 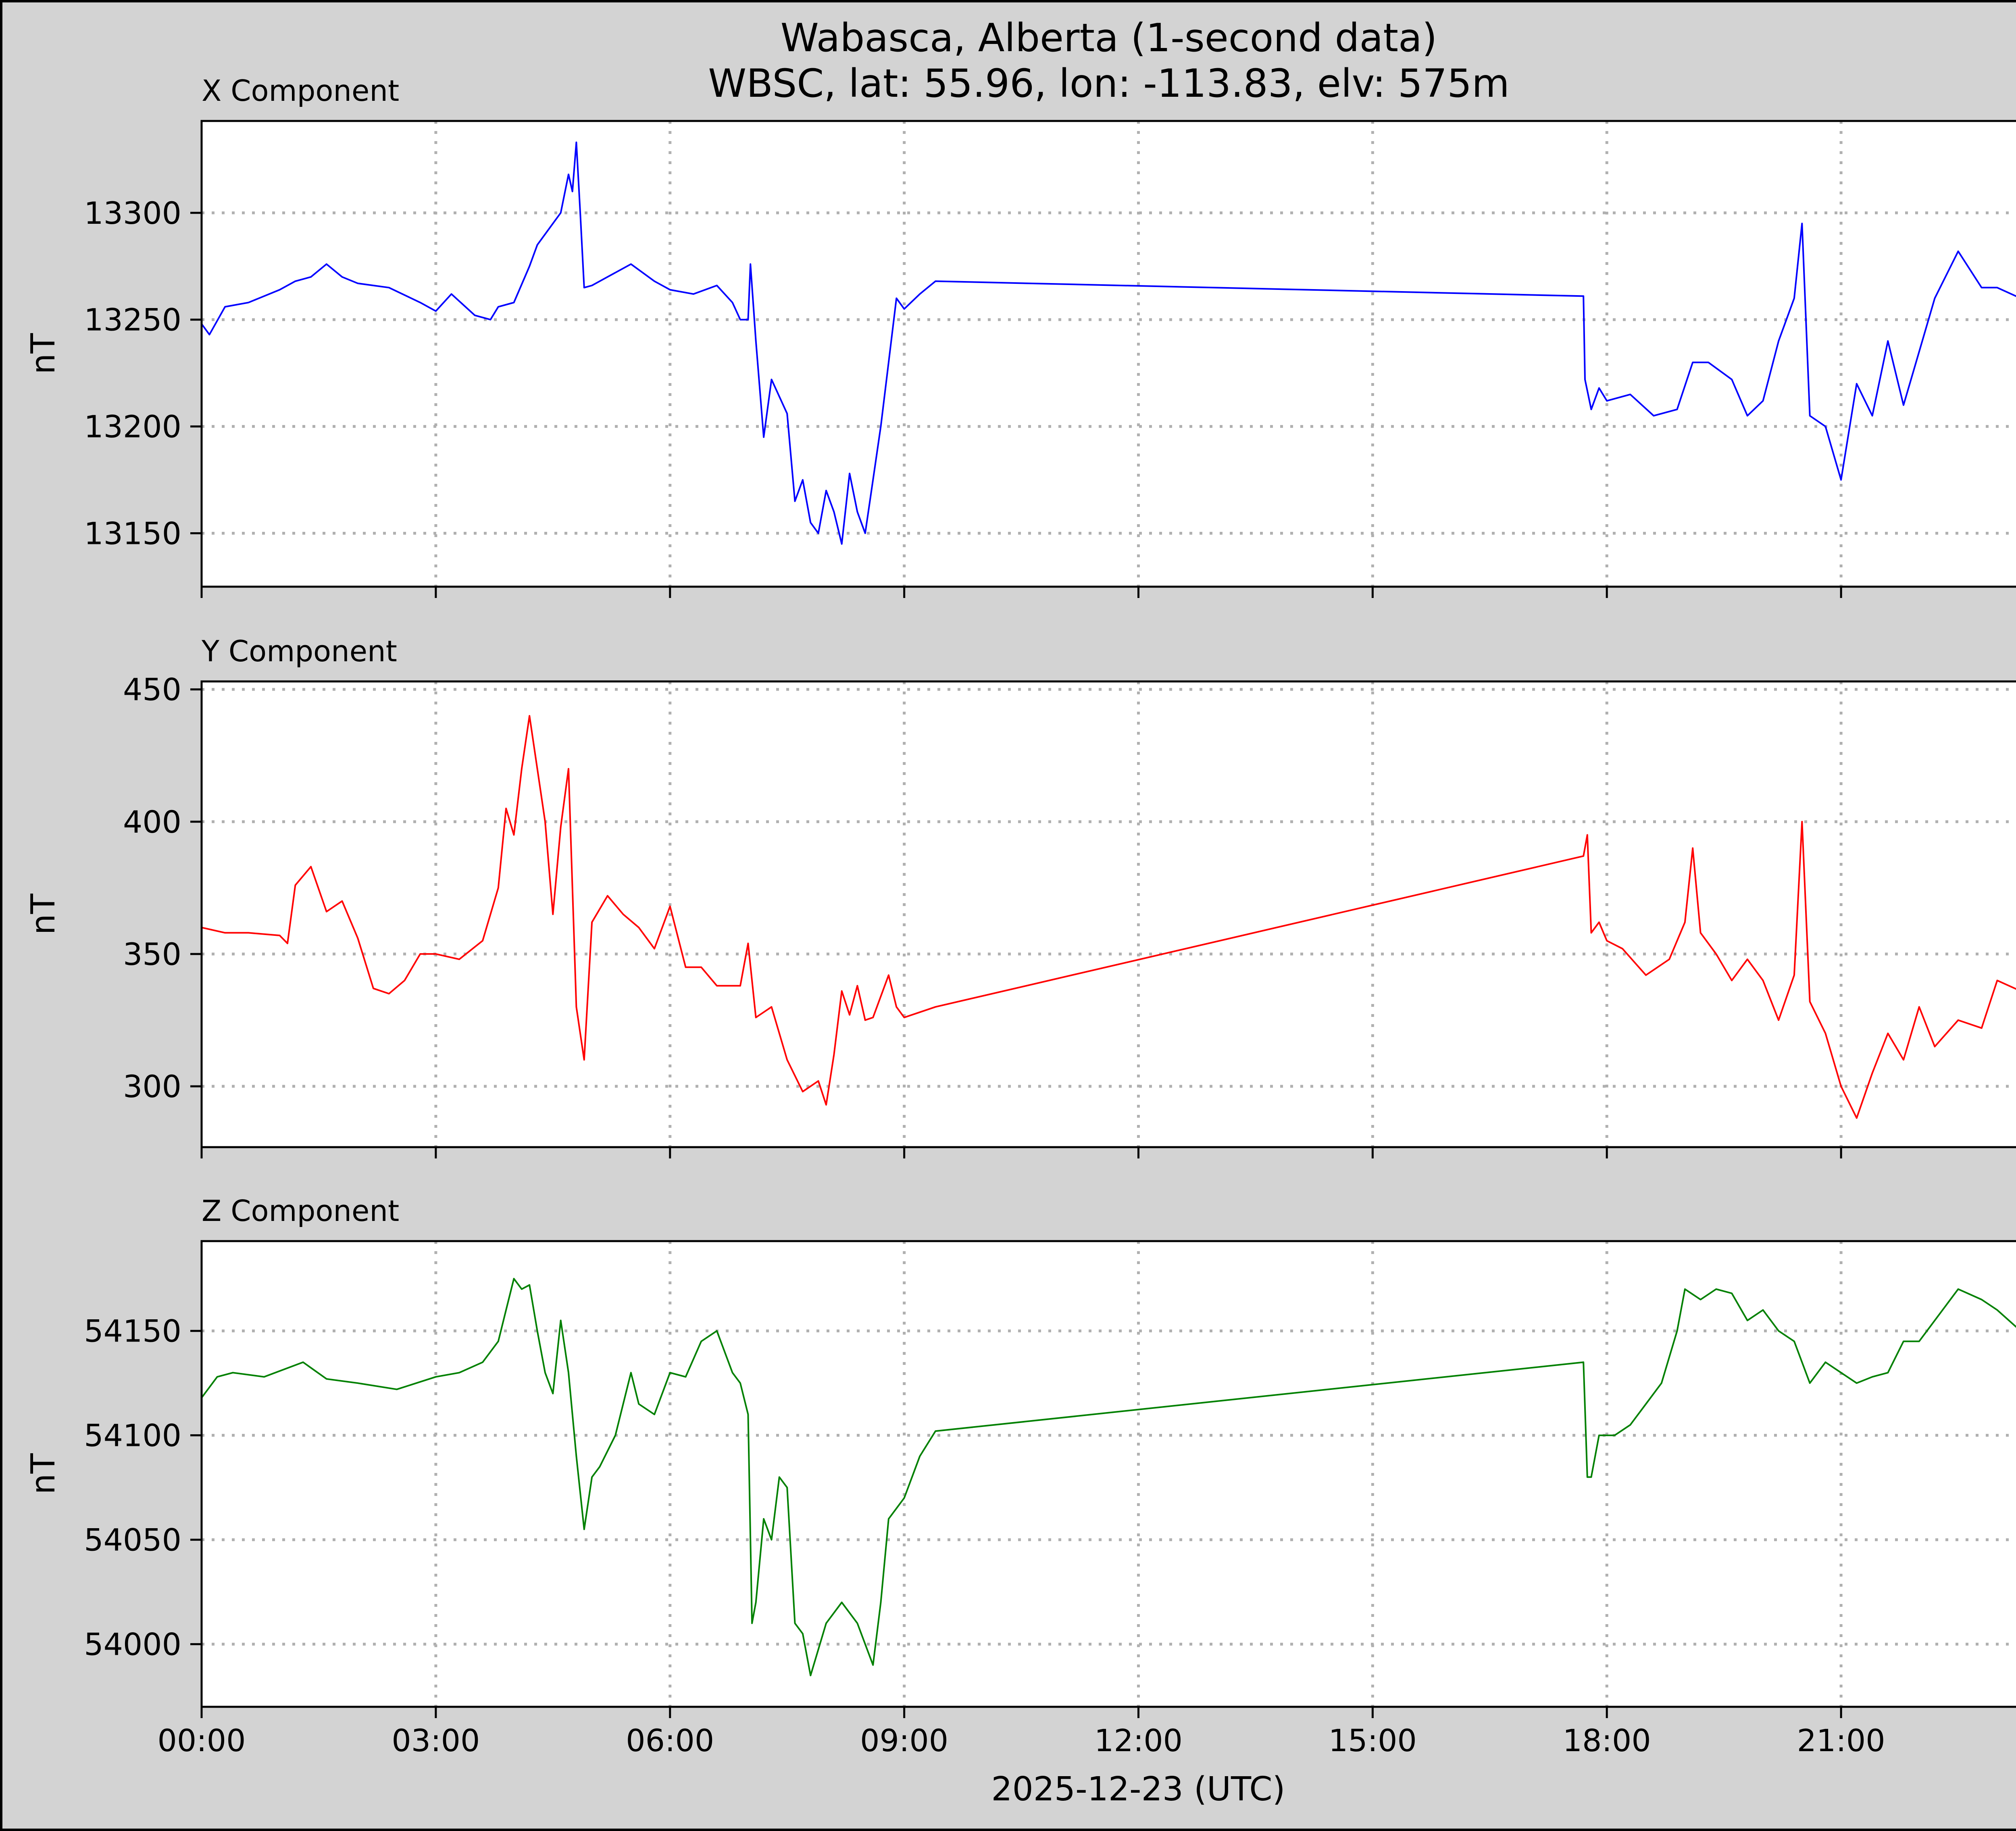 What do you see at coordinates (132, 1436) in the screenshot?
I see `y-tick-label: 54100` at bounding box center [132, 1436].